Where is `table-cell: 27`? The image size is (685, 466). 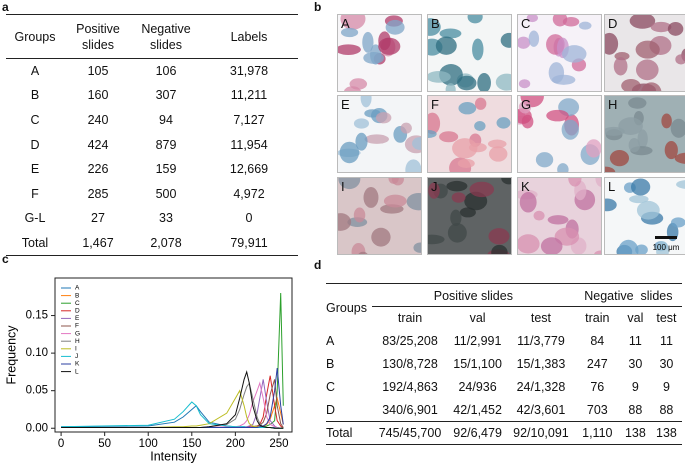
table-cell: 27 is located at coordinates (98, 218).